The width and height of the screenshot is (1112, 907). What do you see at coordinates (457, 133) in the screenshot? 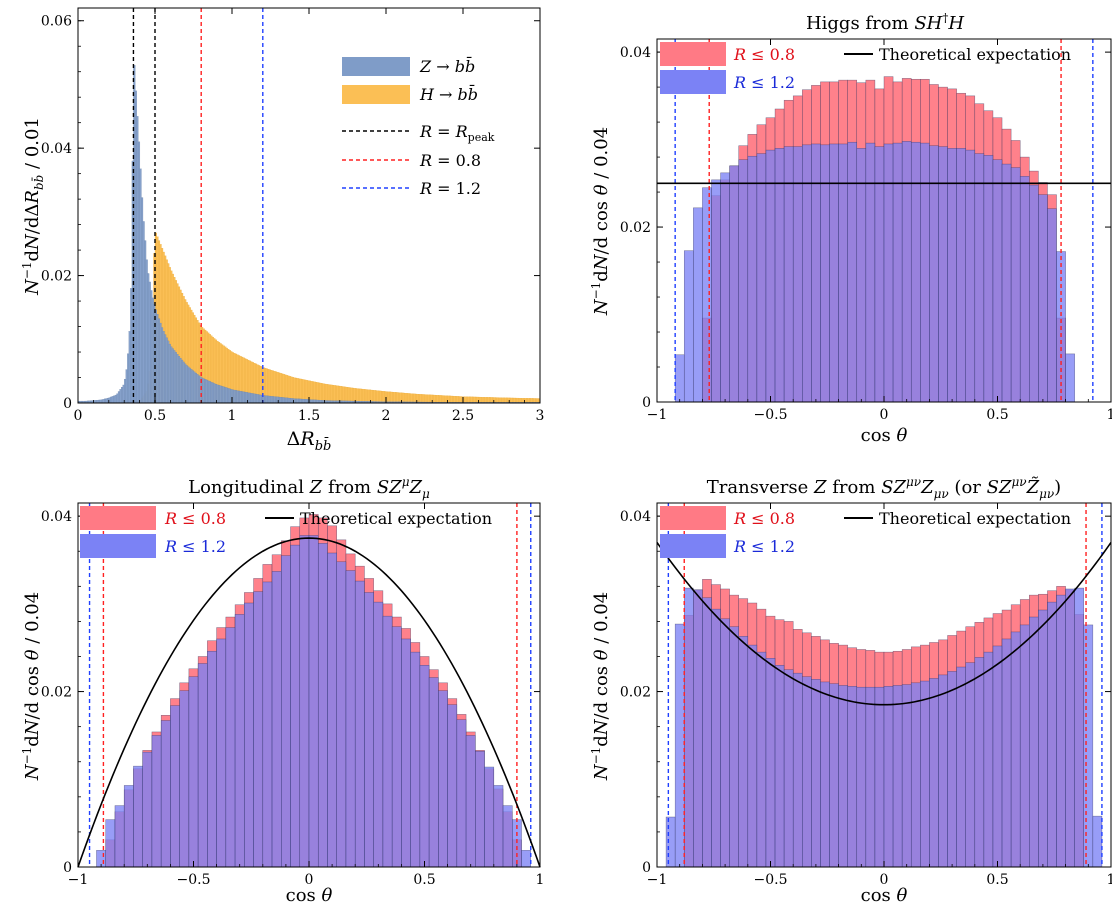
I see `legend-label: R = Rpeak` at bounding box center [457, 133].